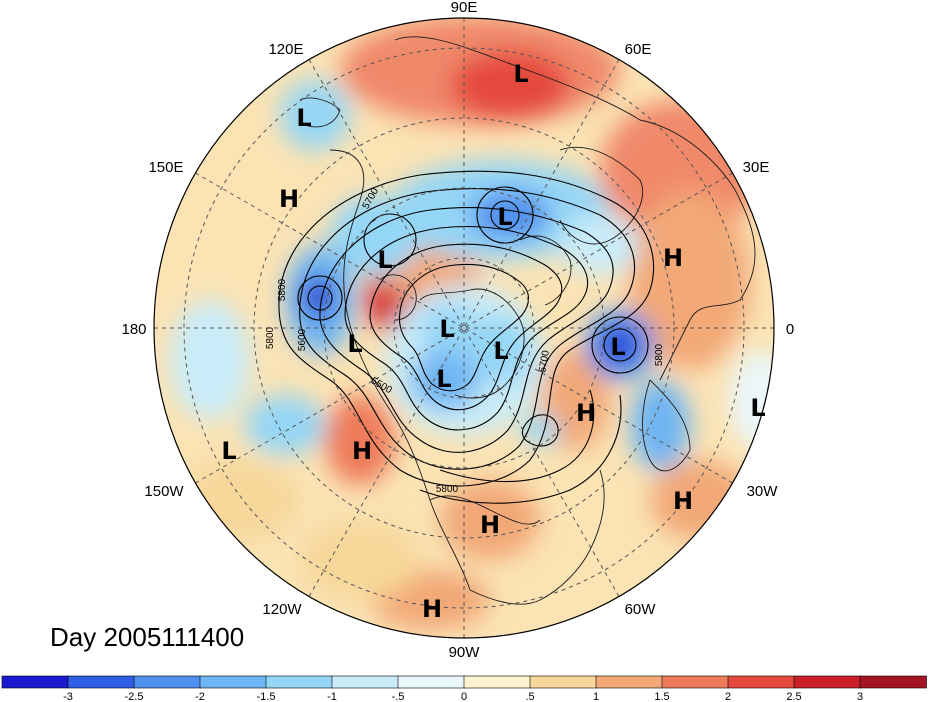  What do you see at coordinates (790, 329) in the screenshot?
I see `longitude-label: 0` at bounding box center [790, 329].